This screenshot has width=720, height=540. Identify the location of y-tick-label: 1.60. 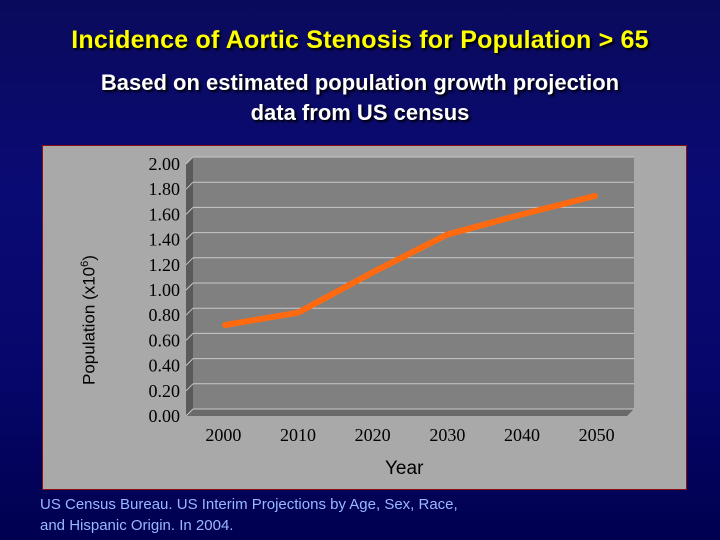
(165, 214).